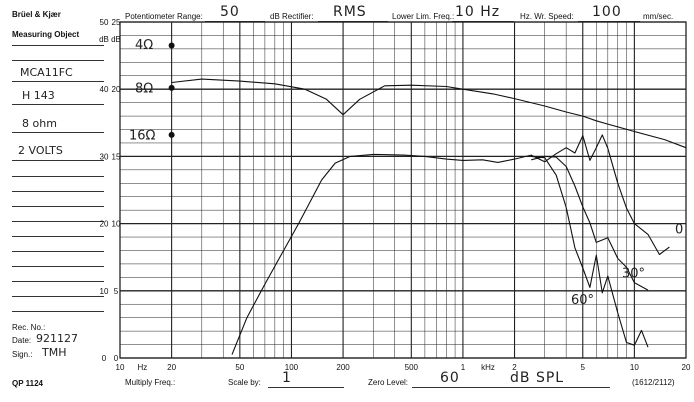  I want to click on zero-level-value: 60, so click(450, 378).